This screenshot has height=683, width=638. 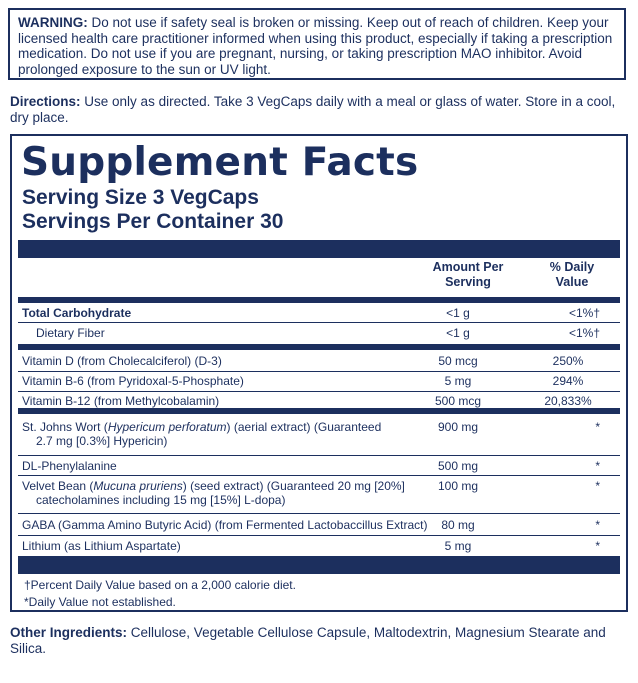 I want to click on servings-per-container: Servings Per Container 30, so click(x=153, y=221).